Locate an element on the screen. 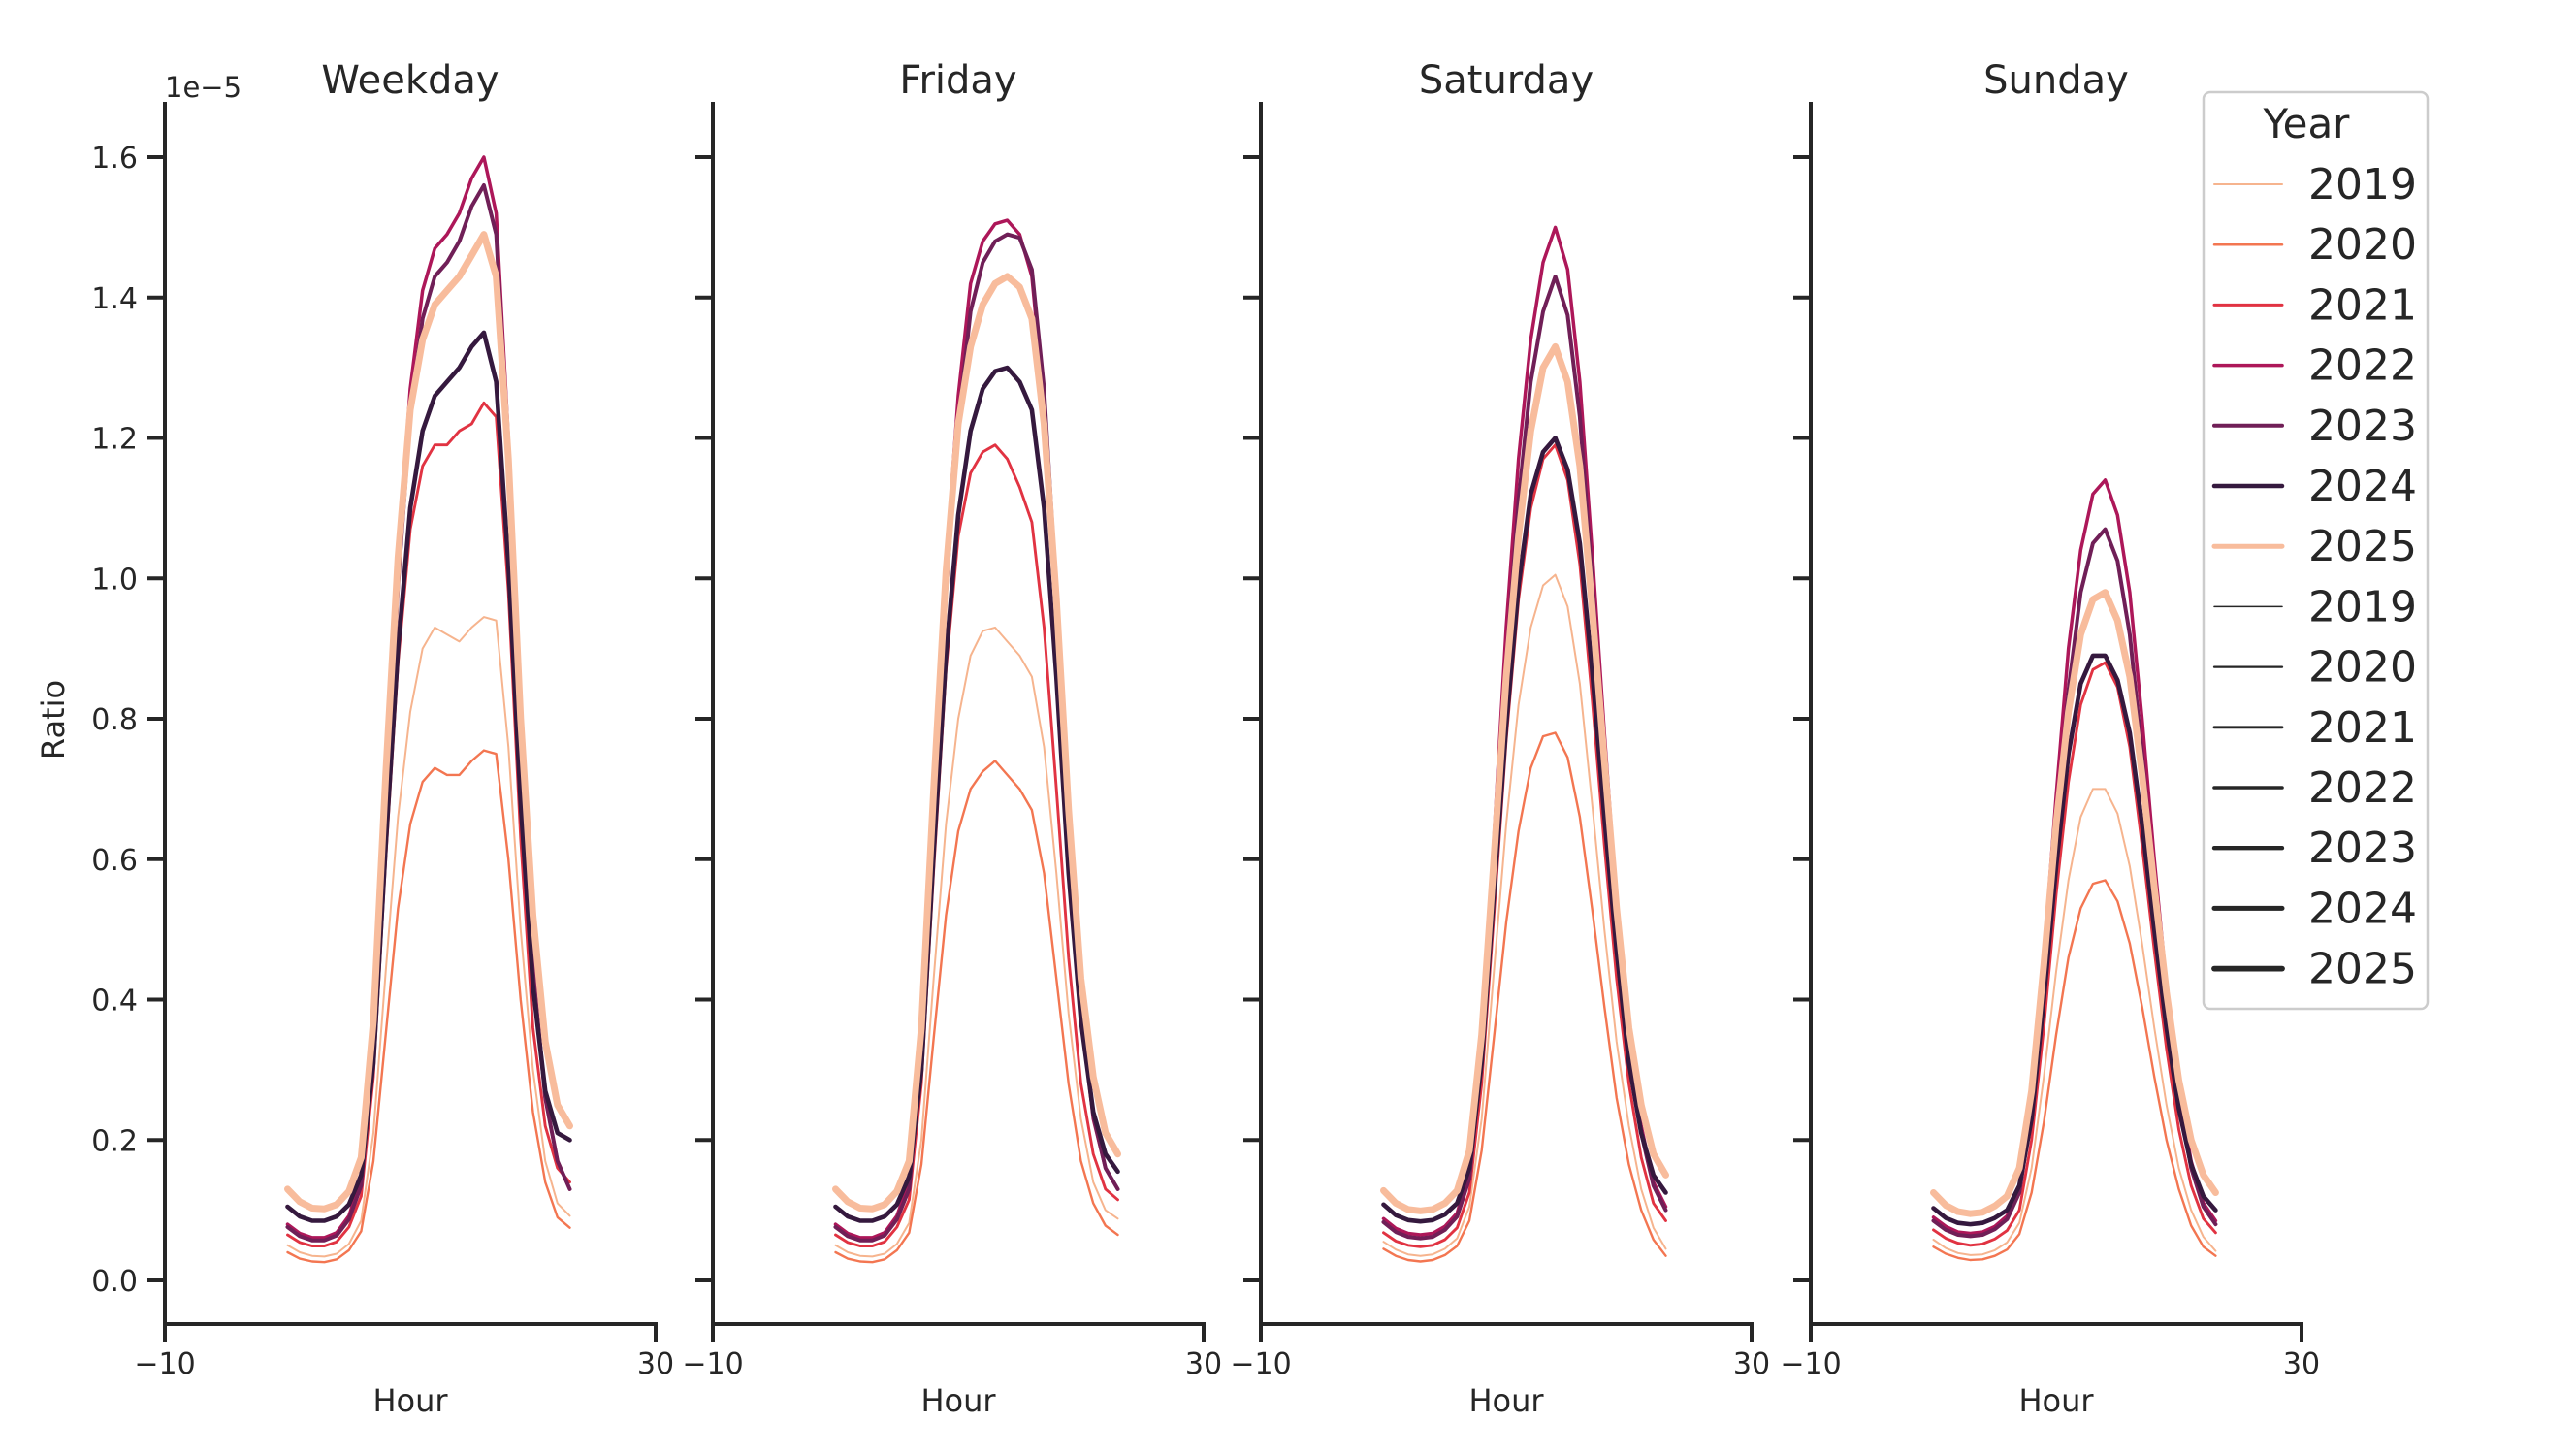  legend-entry-hue-2019: 2019 is located at coordinates (2315, 185).